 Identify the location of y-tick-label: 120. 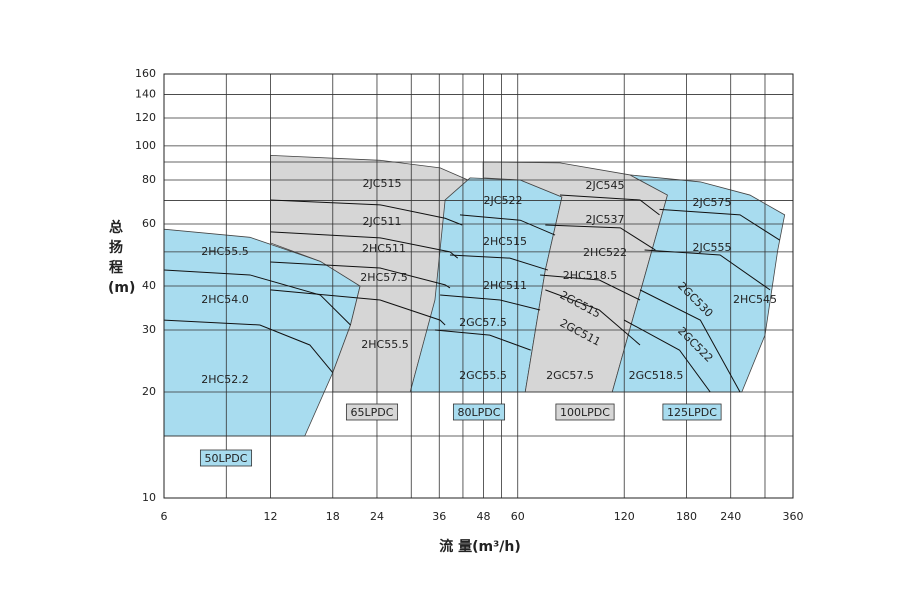
(145, 117).